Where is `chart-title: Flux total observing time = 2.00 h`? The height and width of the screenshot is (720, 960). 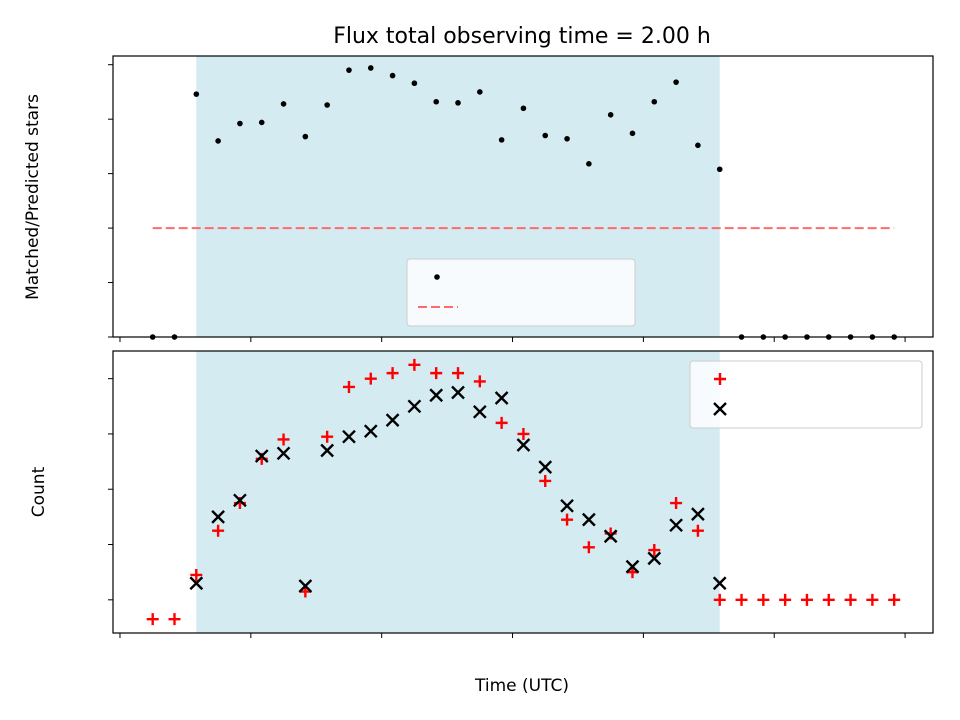
chart-title: Flux total observing time = 2.00 h is located at coordinates (522, 36).